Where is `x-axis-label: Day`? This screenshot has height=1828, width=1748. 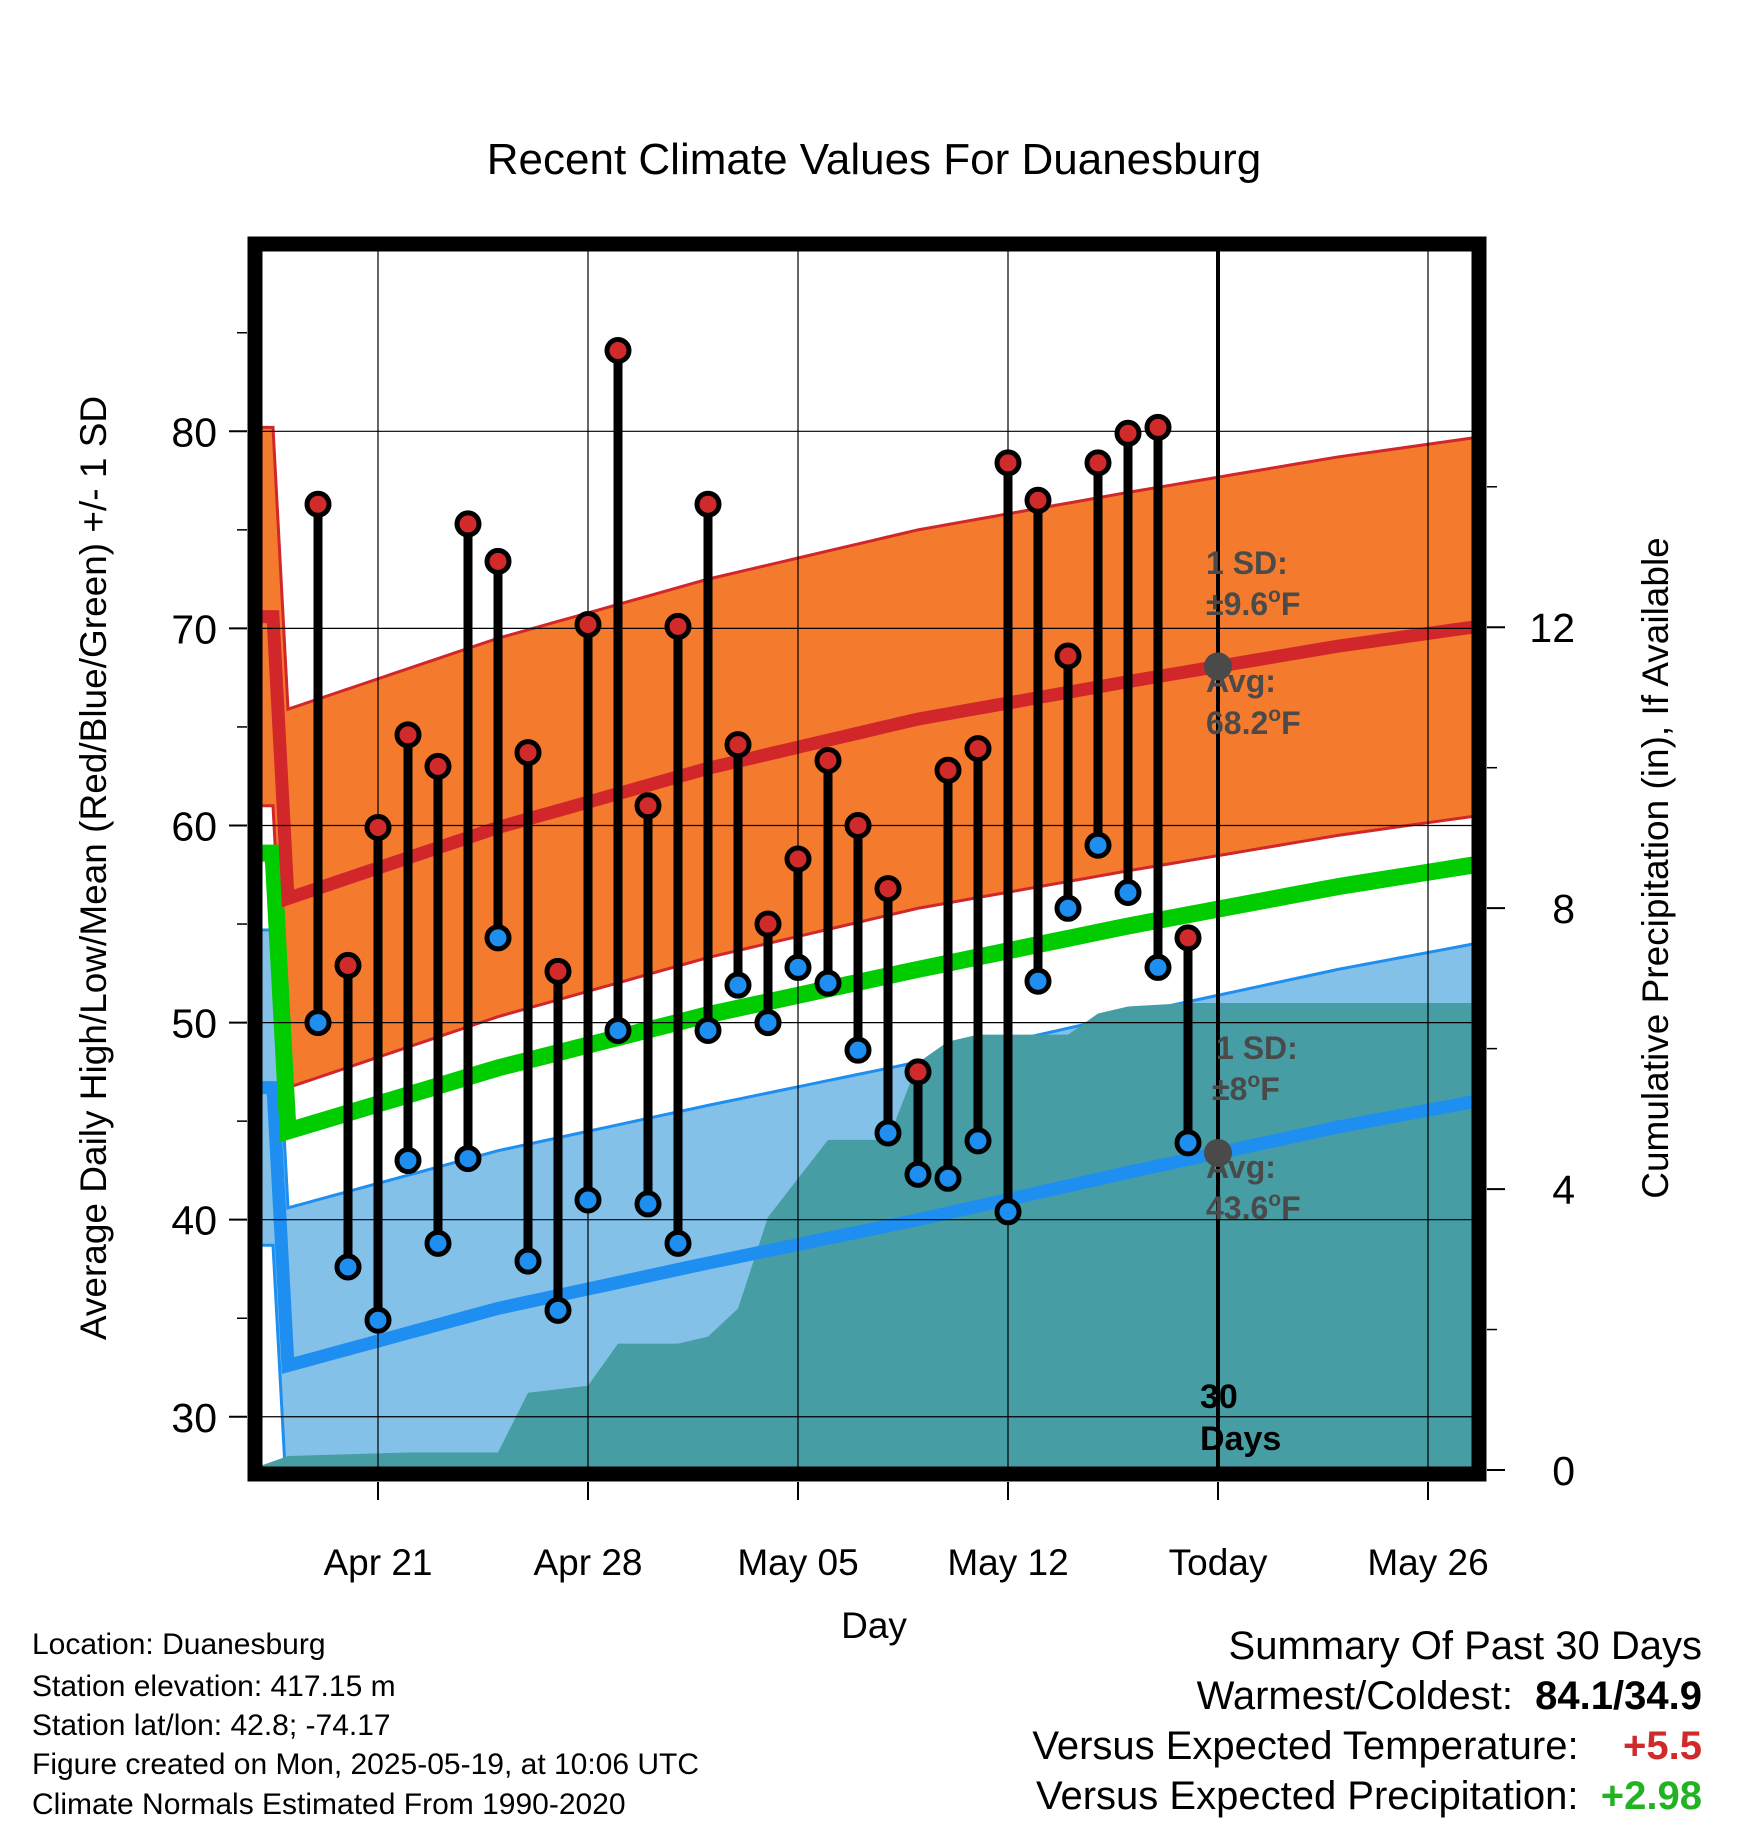 x-axis-label: Day is located at coordinates (874, 1625).